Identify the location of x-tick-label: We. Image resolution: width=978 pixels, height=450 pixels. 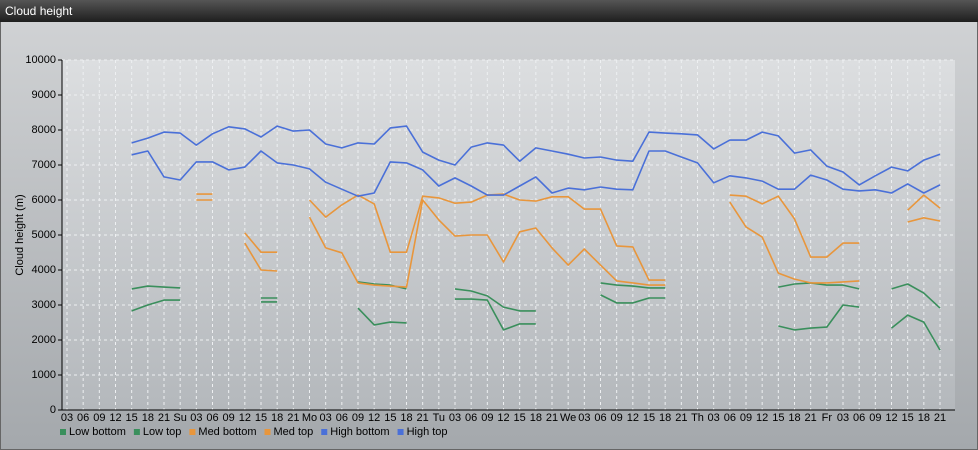
(568, 418).